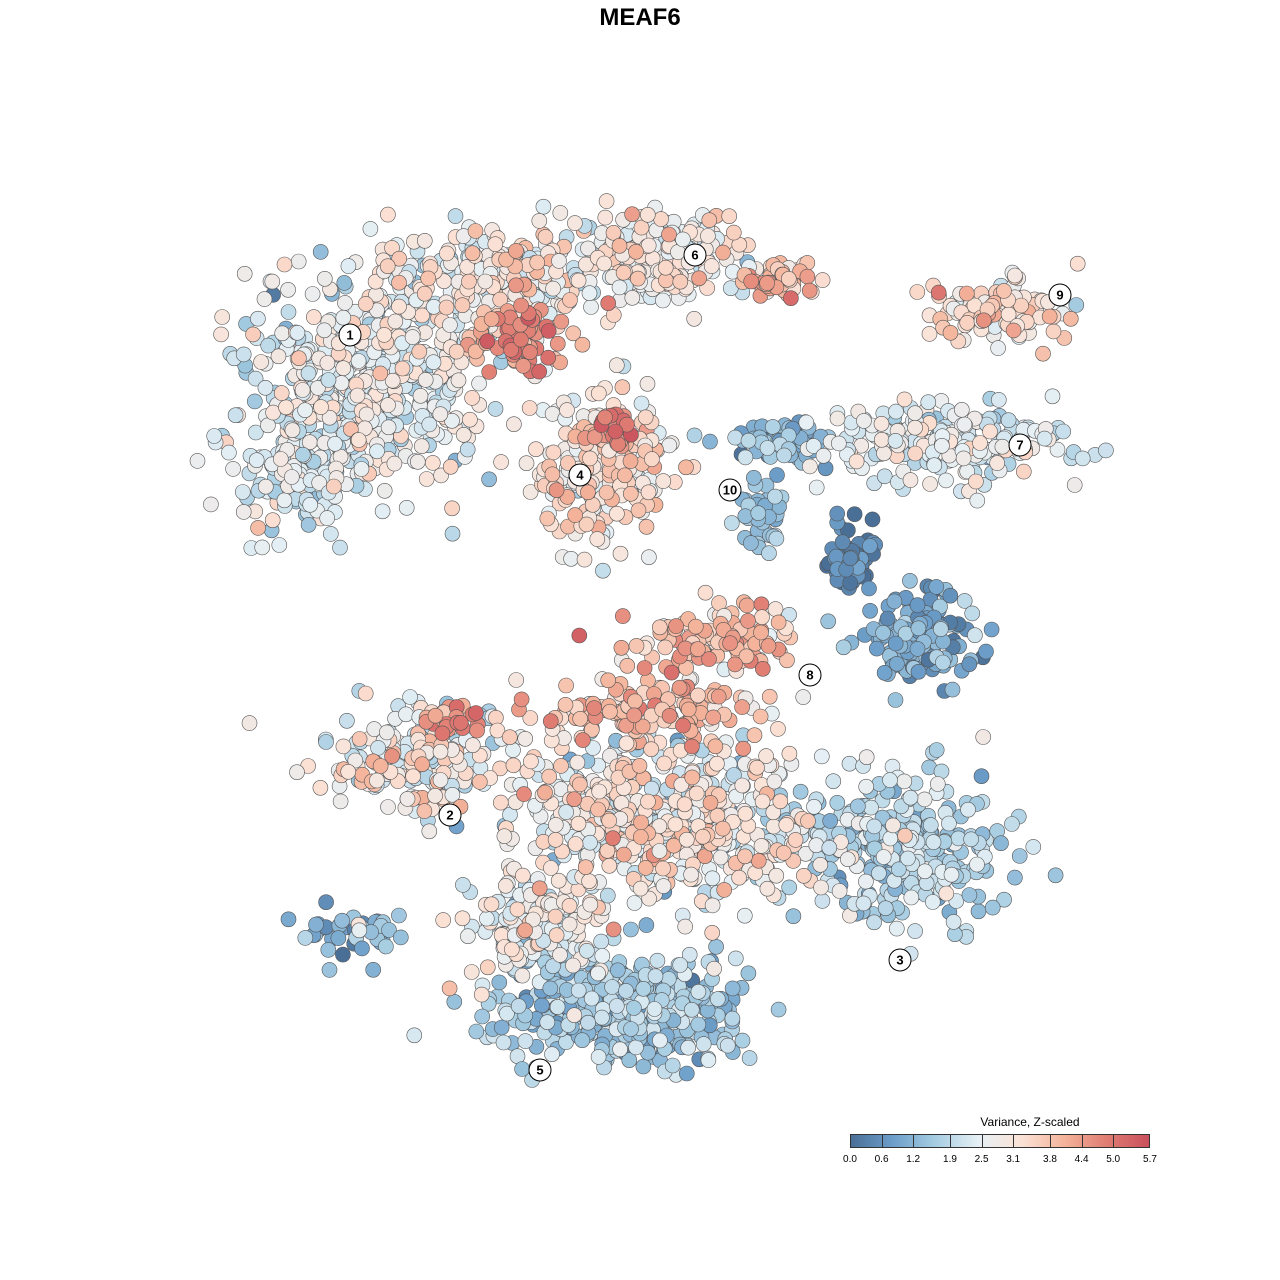  Describe the element at coordinates (914, 1141) in the screenshot. I see `legend-tick-mark` at that location.